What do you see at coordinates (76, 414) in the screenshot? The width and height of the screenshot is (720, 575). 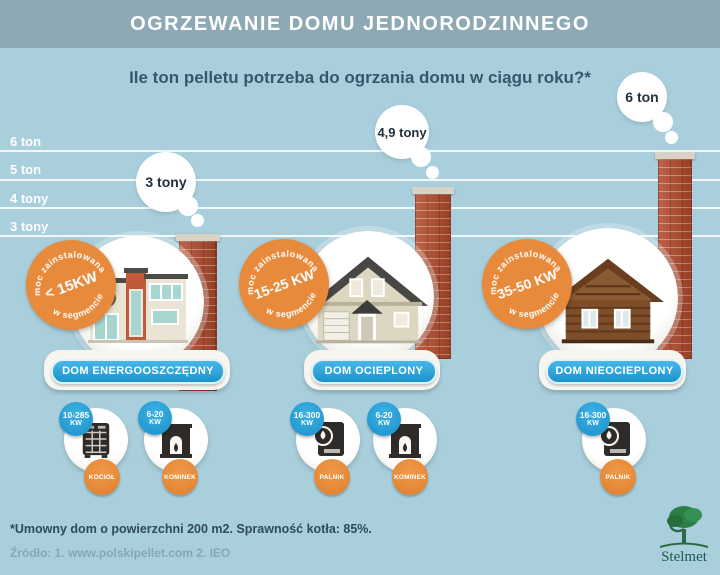 I see `power-value: 10-285` at bounding box center [76, 414].